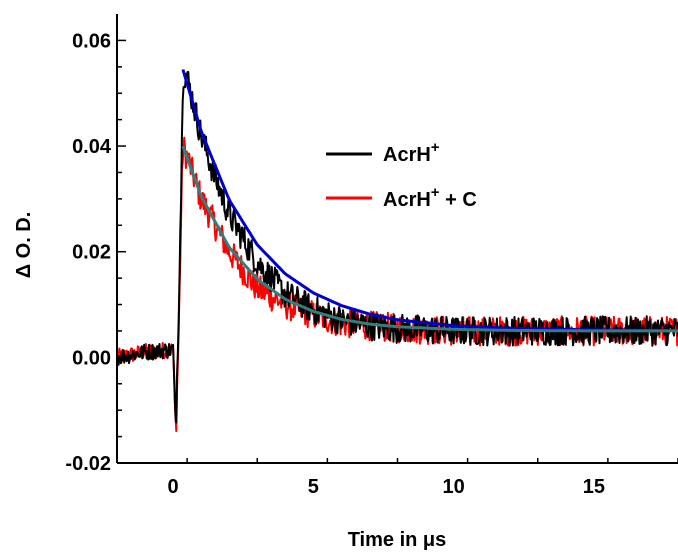  Describe the element at coordinates (173, 487) in the screenshot. I see `x-tick-label: 0` at that location.